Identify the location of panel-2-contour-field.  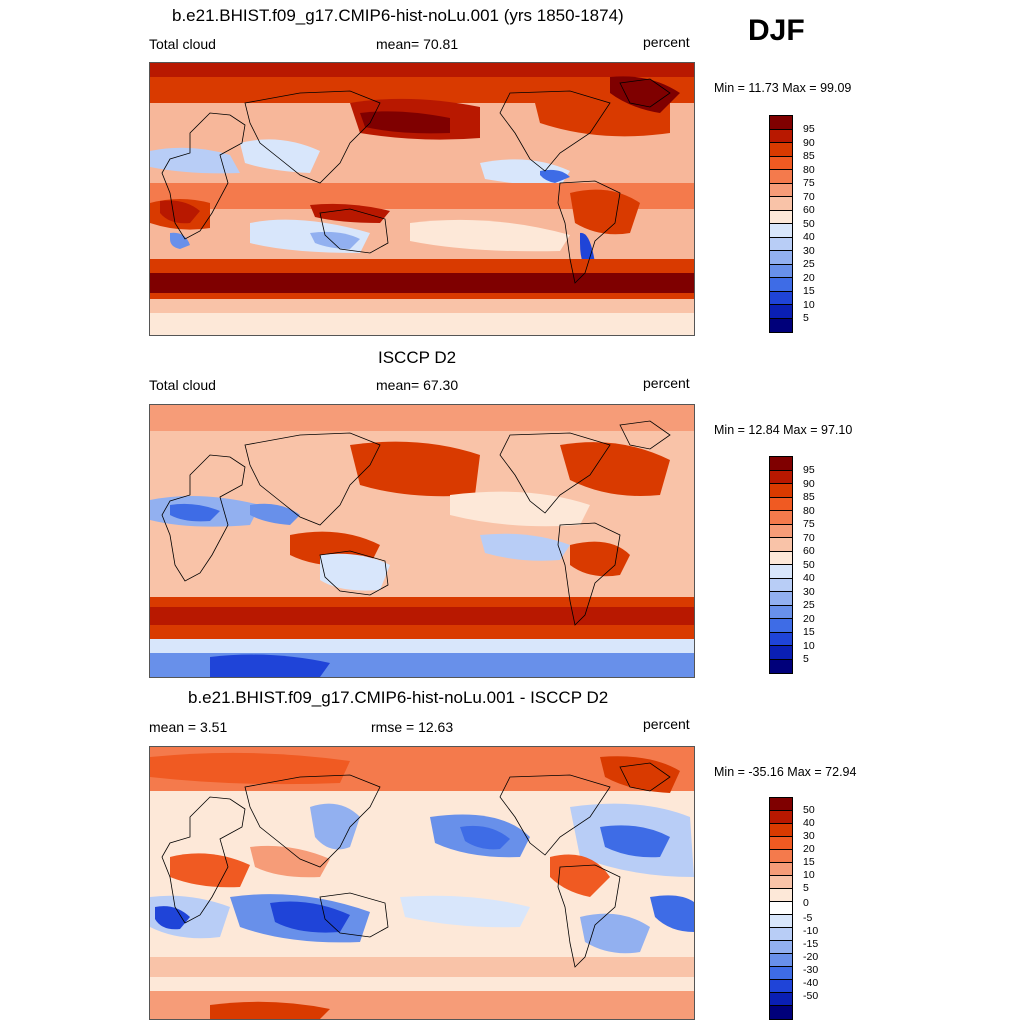
(422, 541).